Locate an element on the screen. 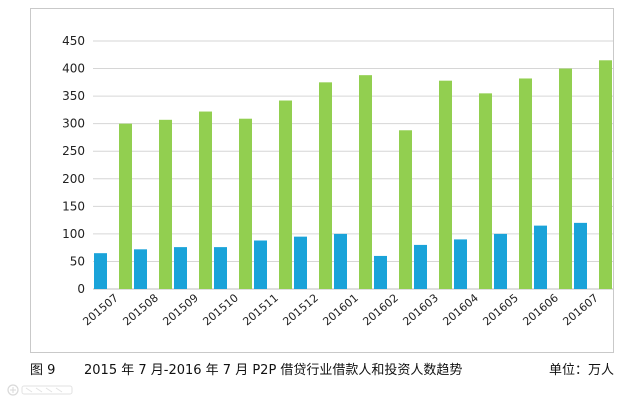 This screenshot has width=640, height=400. x-tick-label: 201605 is located at coordinates (500, 309).